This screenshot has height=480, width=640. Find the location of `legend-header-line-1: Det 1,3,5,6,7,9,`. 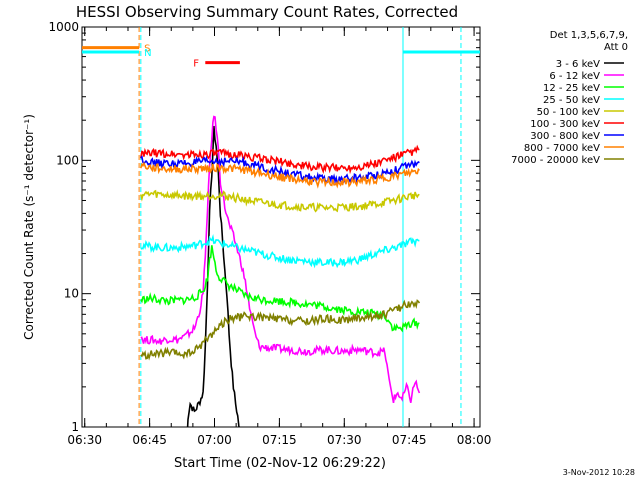

legend-header-line-1: Det 1,3,5,6,7,9, is located at coordinates (589, 35).